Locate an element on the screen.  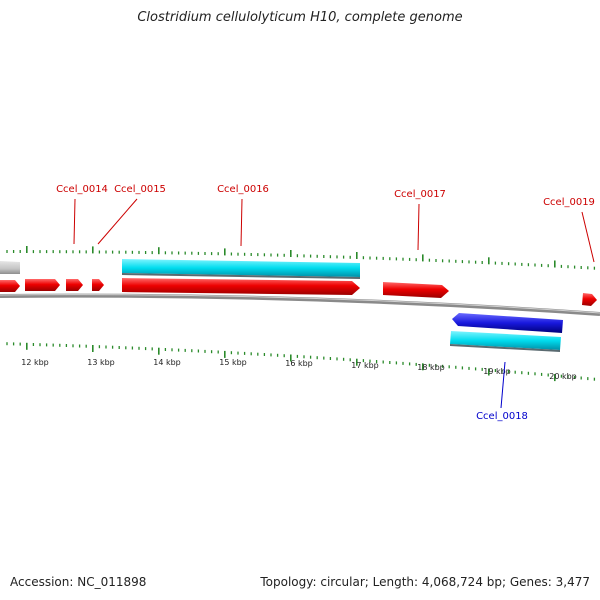
gene-label: Ccel_0014 is located at coordinates (82, 189).